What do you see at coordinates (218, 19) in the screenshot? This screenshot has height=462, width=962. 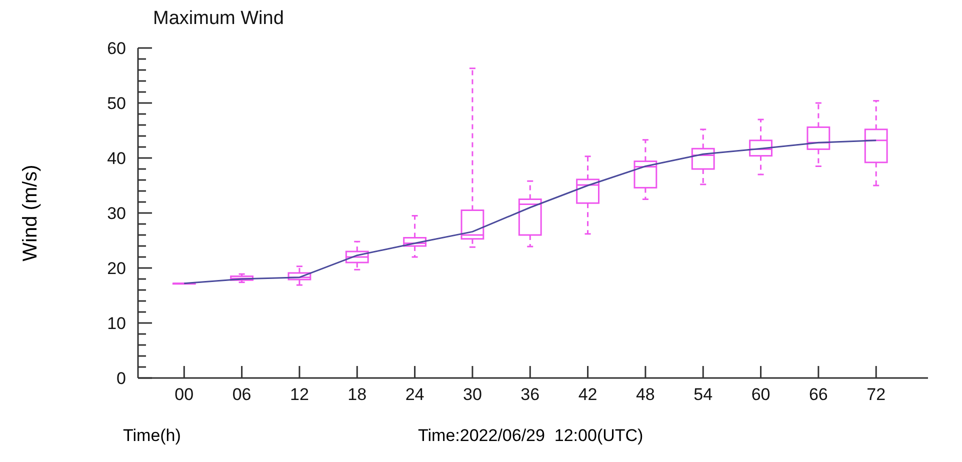 I see `chart-title: Maximum Wind` at bounding box center [218, 19].